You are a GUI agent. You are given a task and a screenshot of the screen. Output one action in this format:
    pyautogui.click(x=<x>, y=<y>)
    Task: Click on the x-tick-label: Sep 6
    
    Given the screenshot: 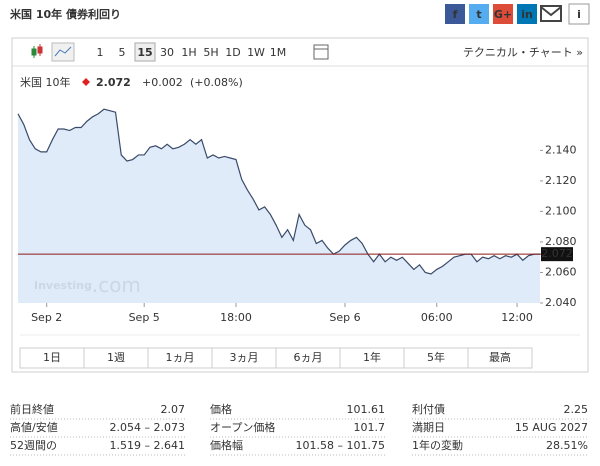 What is the action you would take?
    pyautogui.click(x=344, y=317)
    